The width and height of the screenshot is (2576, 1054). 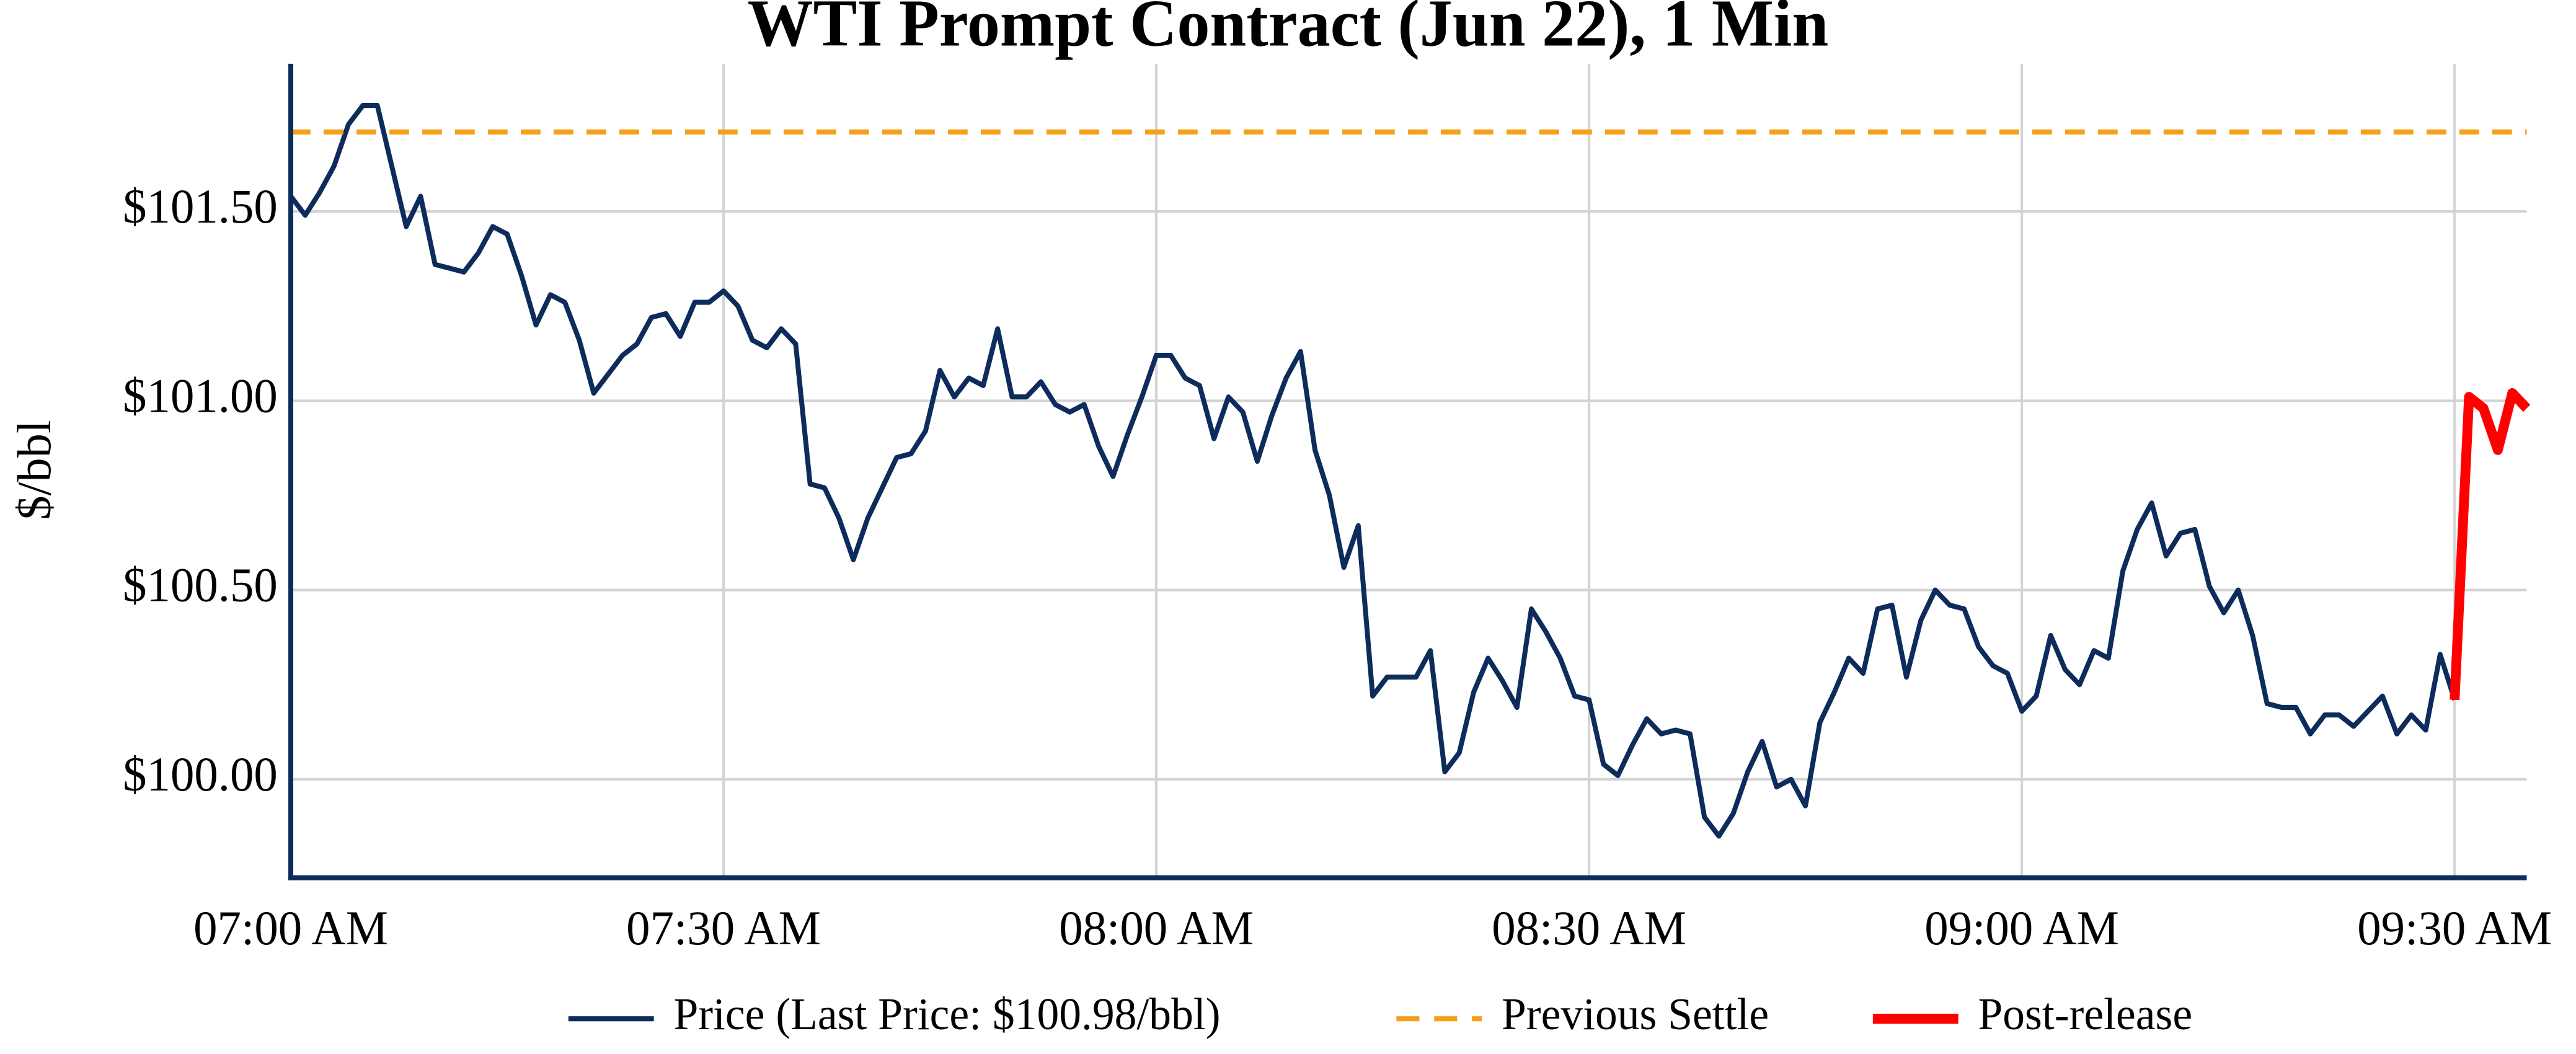 What do you see at coordinates (201, 774) in the screenshot?
I see `y-tick-label: $100.00` at bounding box center [201, 774].